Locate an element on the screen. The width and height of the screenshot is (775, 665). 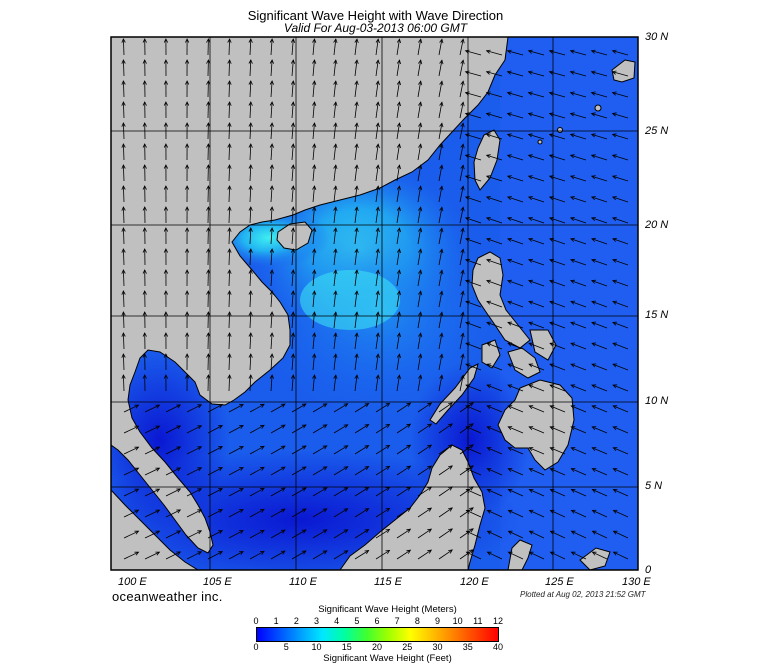
lon-label-110e: 110 E is located at coordinates (303, 582).